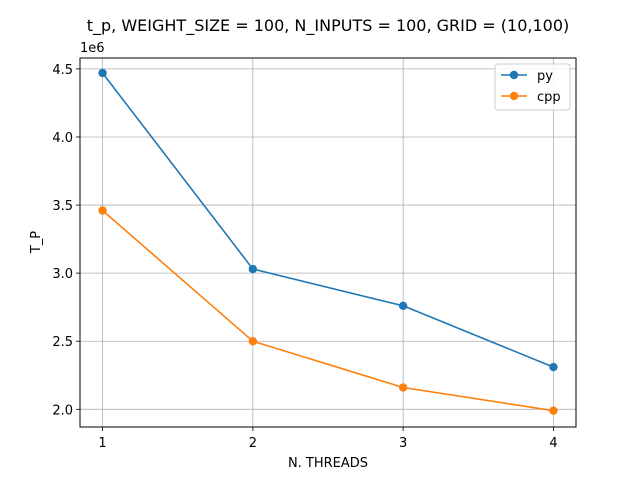 Image resolution: width=640 pixels, height=480 pixels. I want to click on x-axis-ticks: 1 2 3 4, so click(328, 439).